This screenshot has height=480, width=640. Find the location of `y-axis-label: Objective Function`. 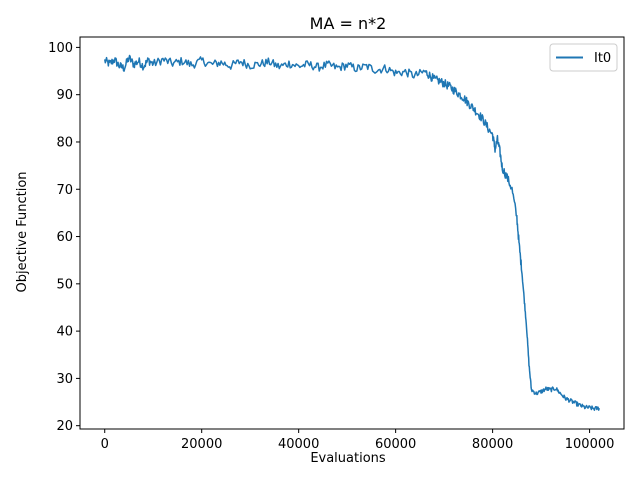

y-axis-label: Objective Function is located at coordinates (22, 231).